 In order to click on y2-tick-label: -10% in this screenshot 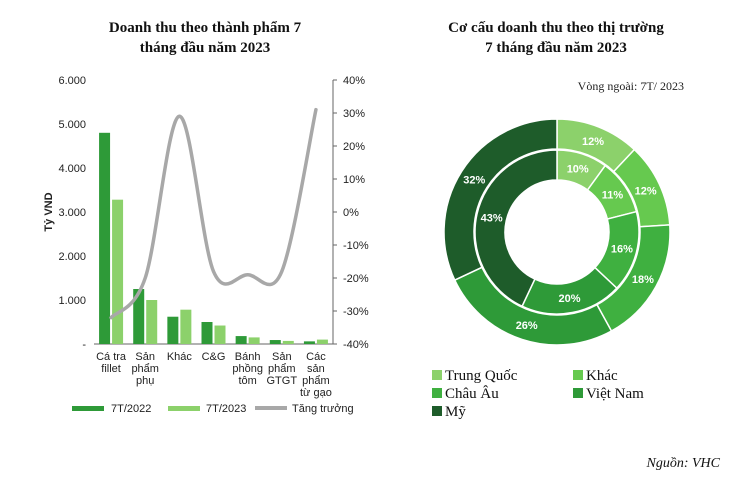, I will do `click(356, 246)`.